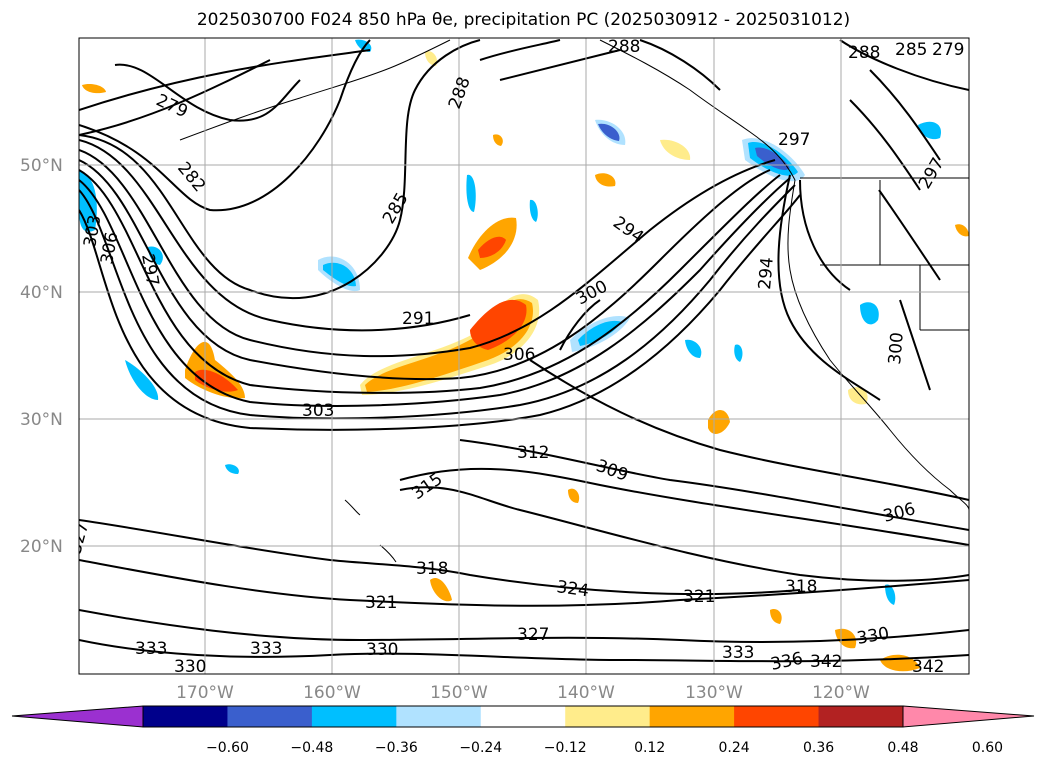 Image resolution: width=1047 pixels, height=767 pixels. What do you see at coordinates (714, 693) in the screenshot?
I see `lon-label-130w: 130°W` at bounding box center [714, 693].